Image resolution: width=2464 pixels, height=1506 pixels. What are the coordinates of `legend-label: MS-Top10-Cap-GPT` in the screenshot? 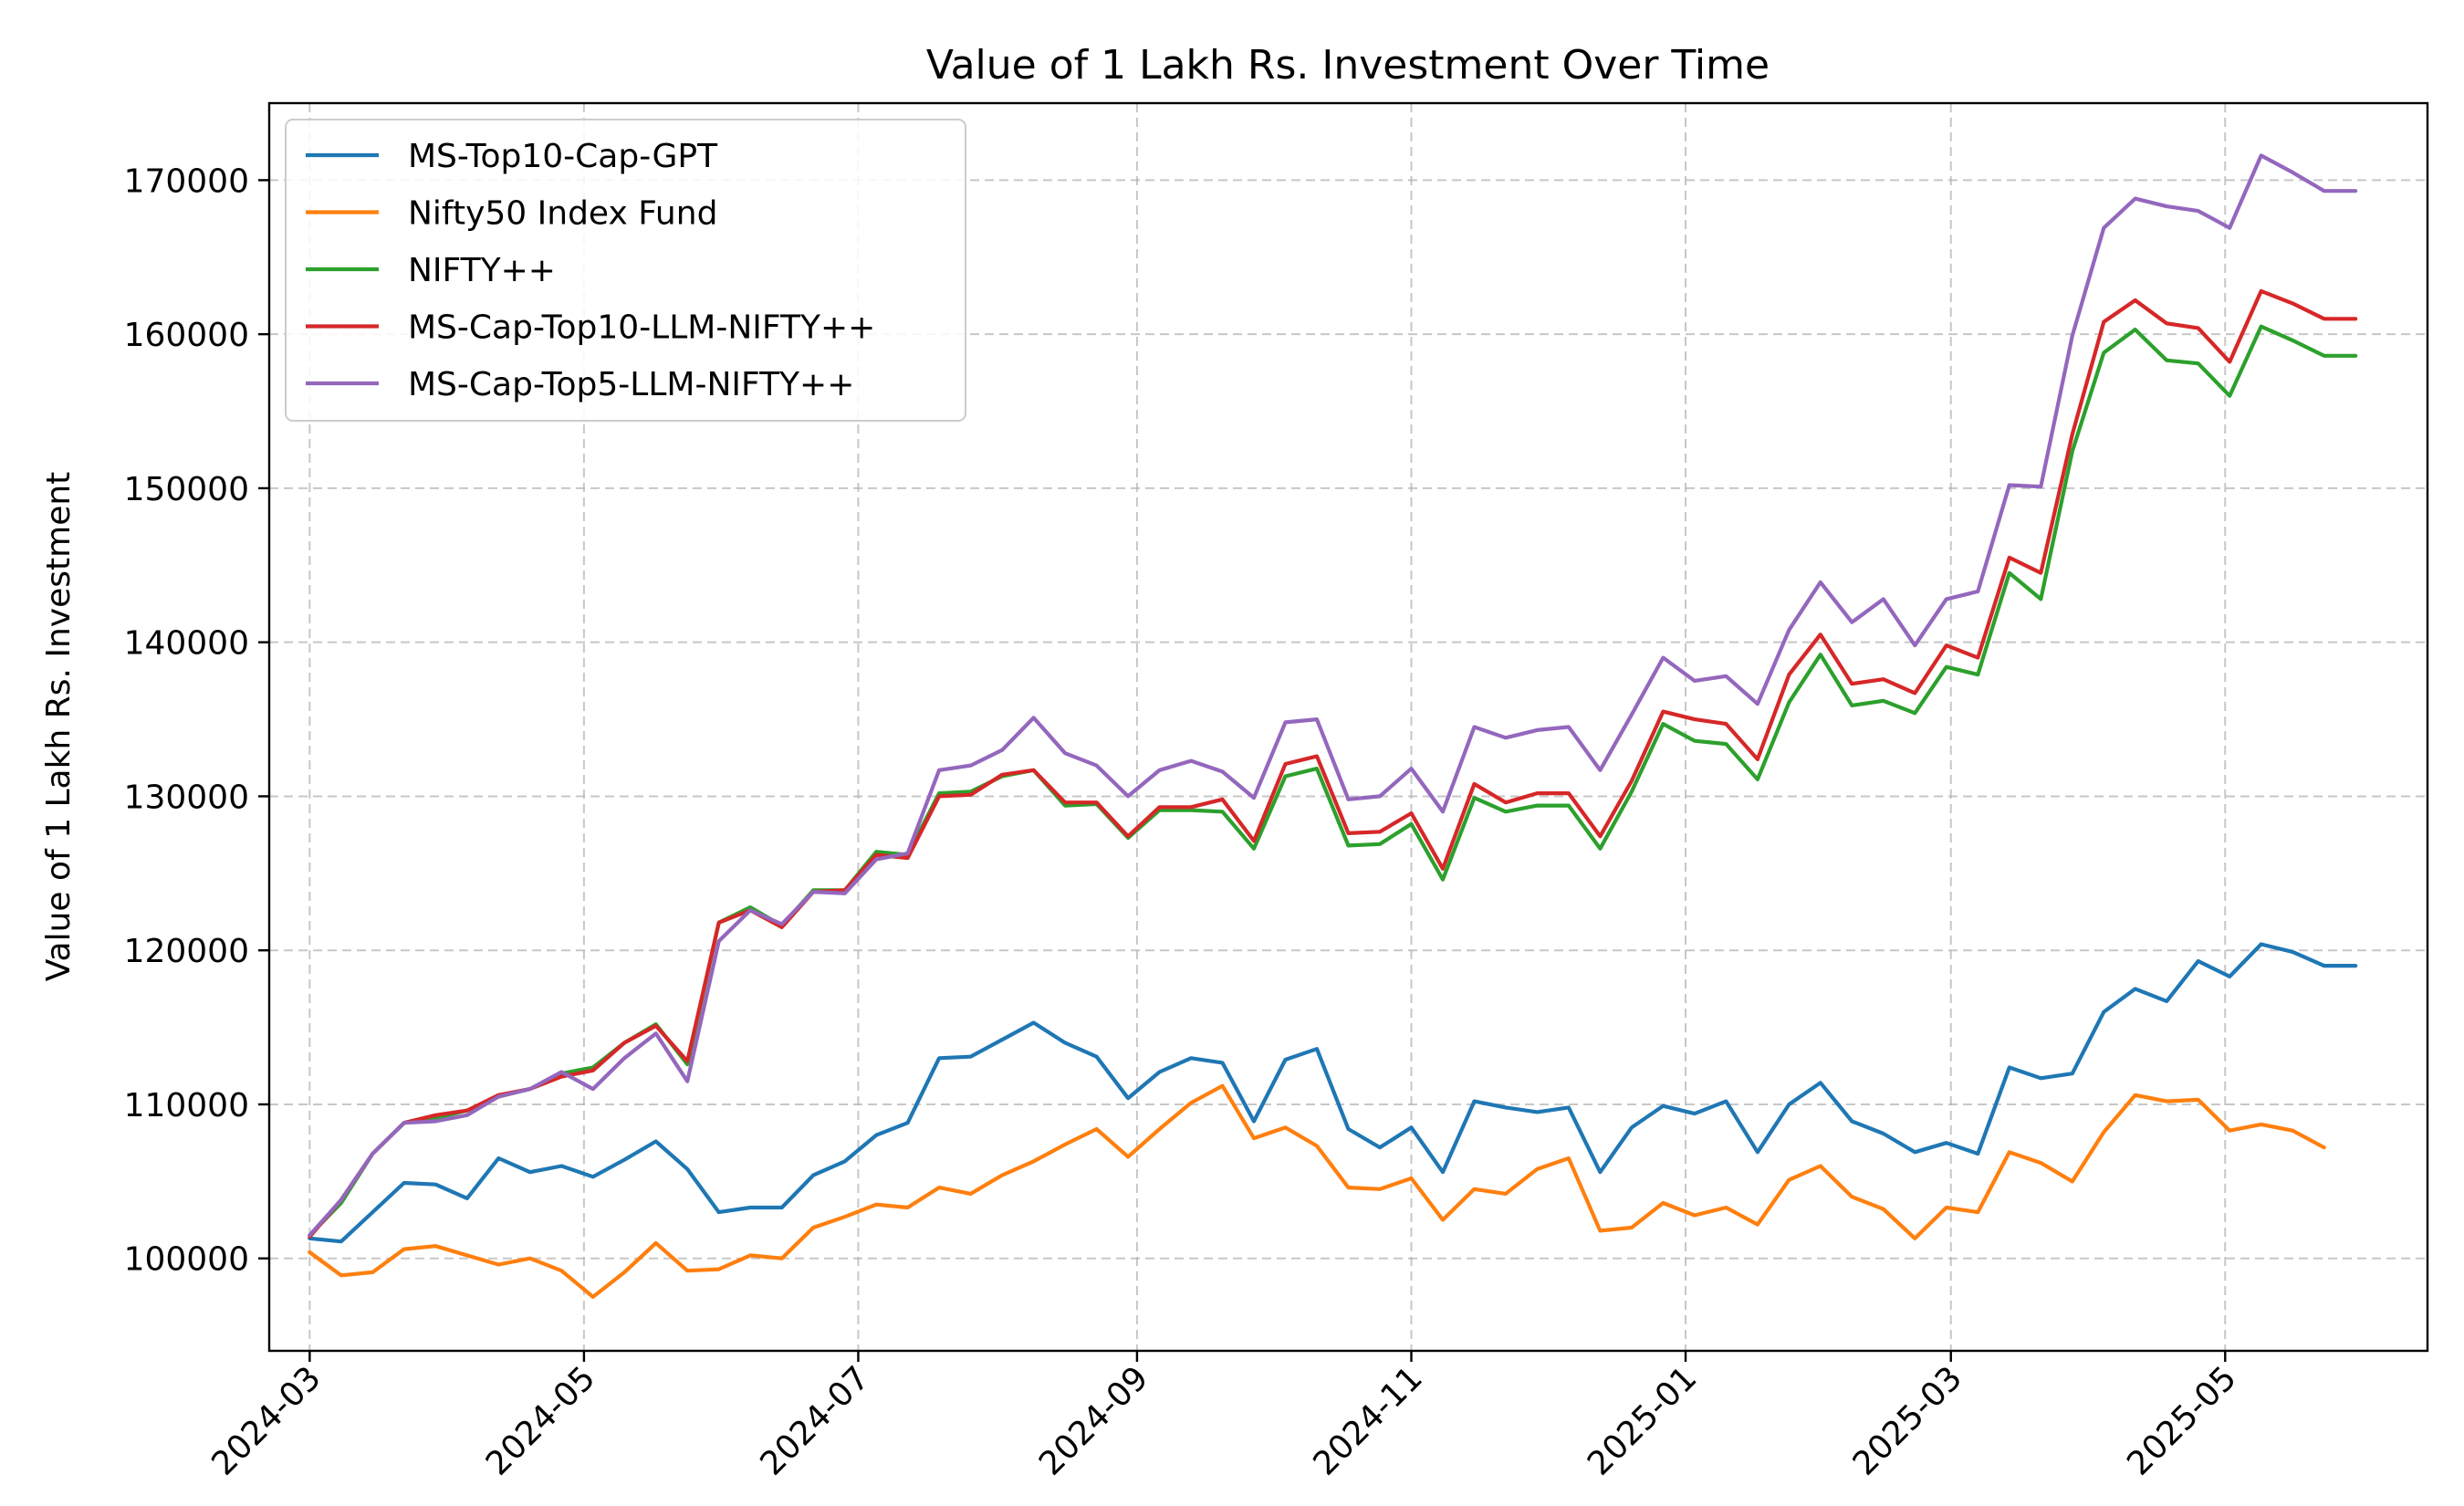 It's located at (563, 156).